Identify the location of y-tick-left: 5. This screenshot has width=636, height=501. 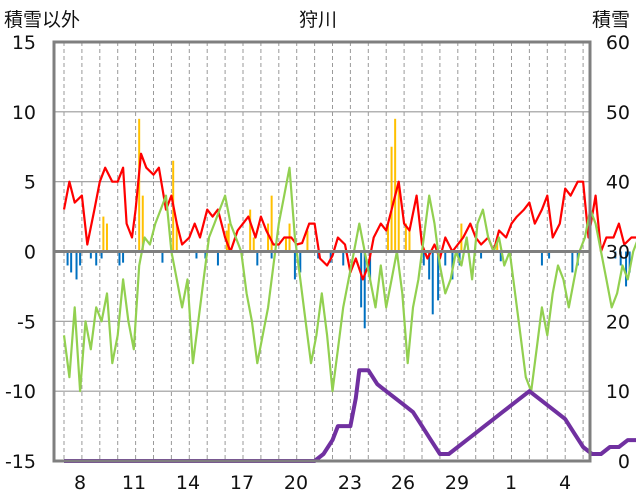
(30, 183).